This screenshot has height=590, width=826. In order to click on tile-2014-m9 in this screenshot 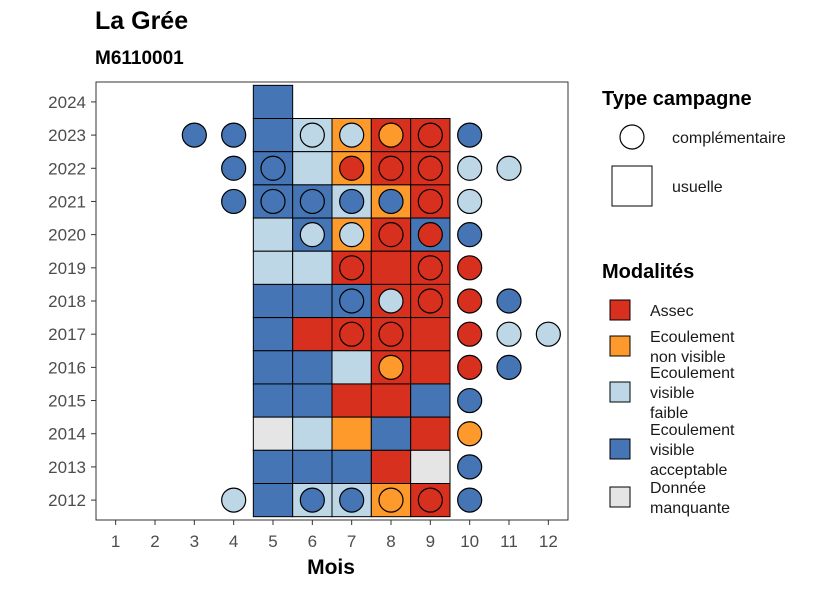, I will do `click(430, 433)`.